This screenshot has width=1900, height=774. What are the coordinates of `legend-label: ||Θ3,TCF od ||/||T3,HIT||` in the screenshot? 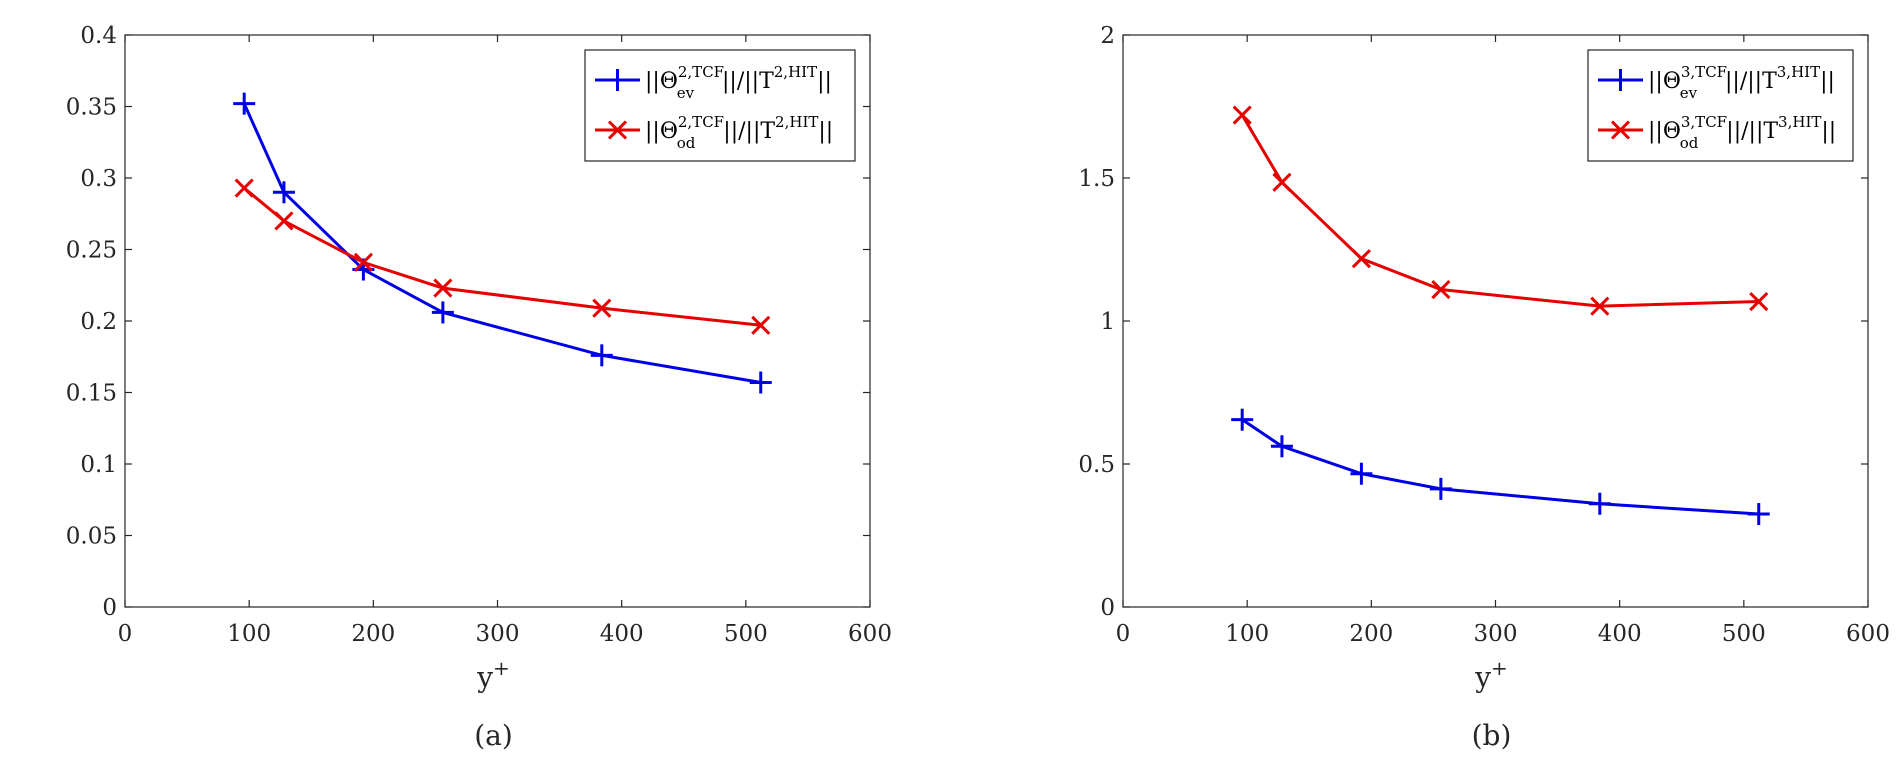 It's located at (1742, 132).